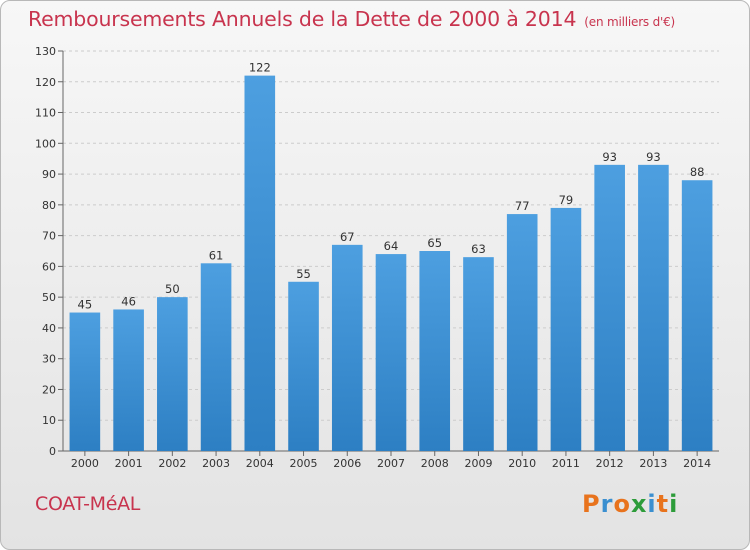 The width and height of the screenshot is (750, 550). What do you see at coordinates (622, 504) in the screenshot?
I see `logo-letter: o` at bounding box center [622, 504].